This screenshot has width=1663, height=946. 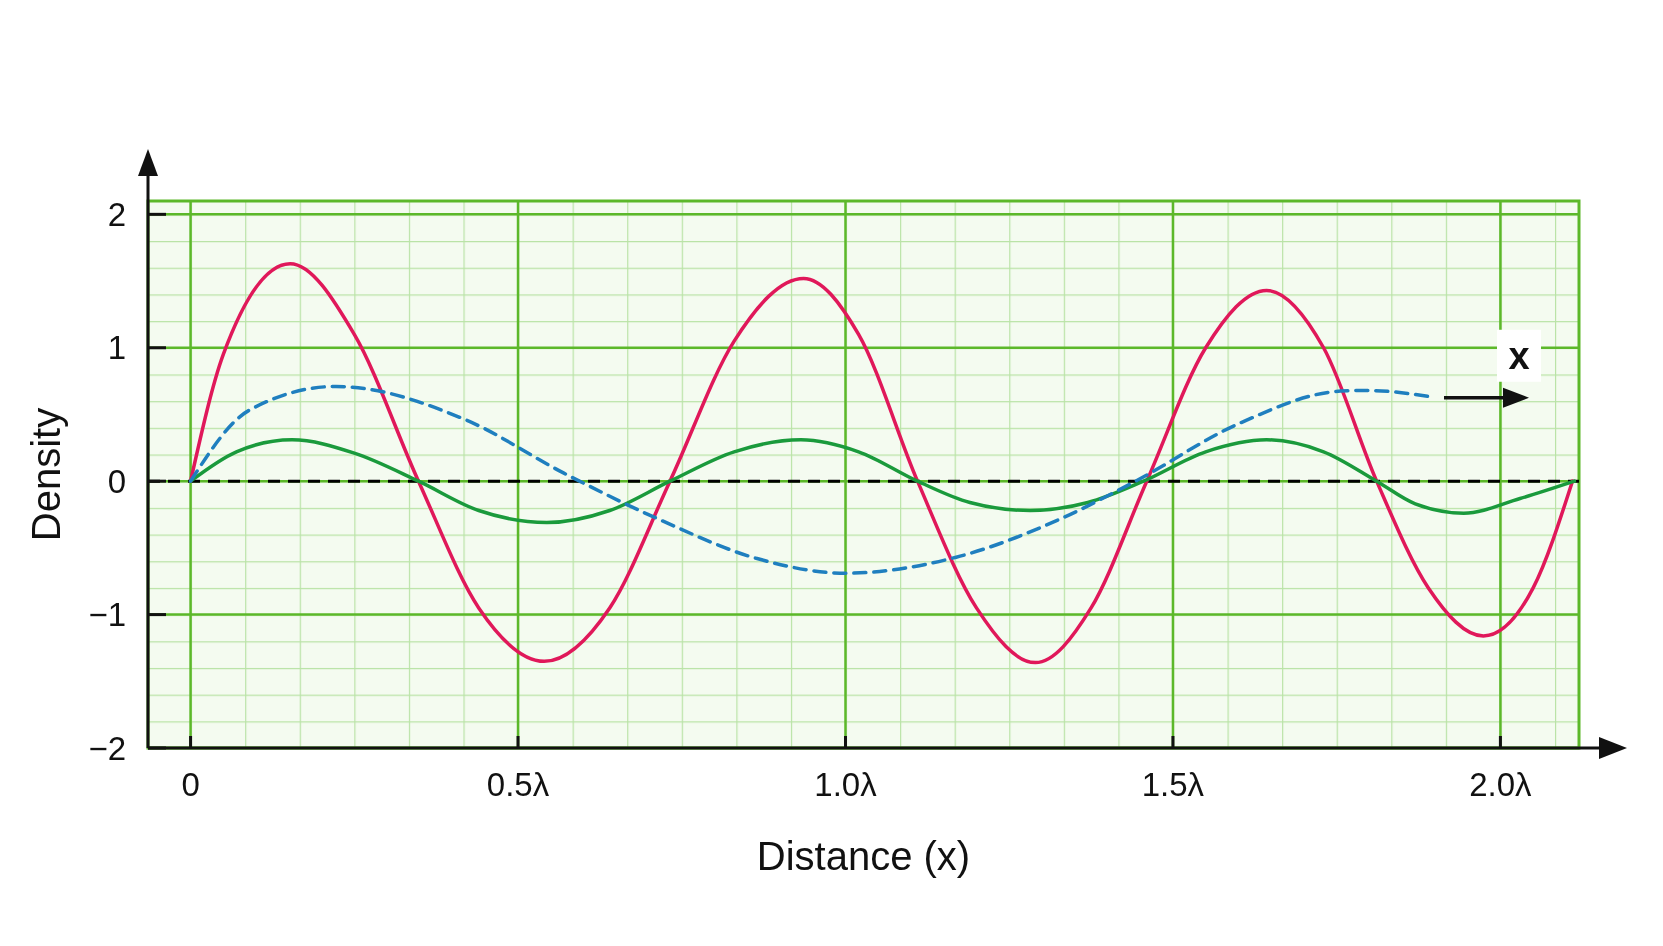 What do you see at coordinates (1519, 356) in the screenshot?
I see `annotation: x` at bounding box center [1519, 356].